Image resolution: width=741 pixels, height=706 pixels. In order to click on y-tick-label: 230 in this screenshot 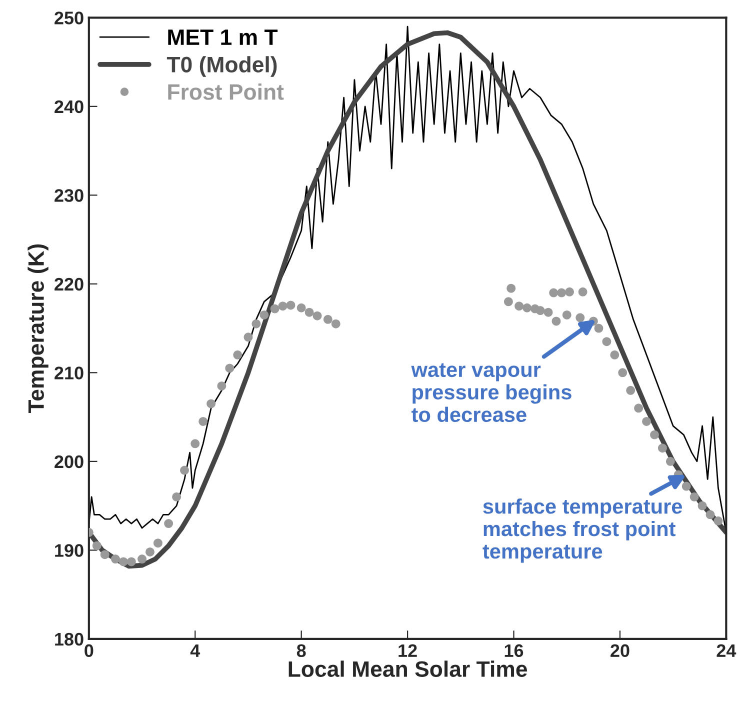, I will do `click(69, 195)`.